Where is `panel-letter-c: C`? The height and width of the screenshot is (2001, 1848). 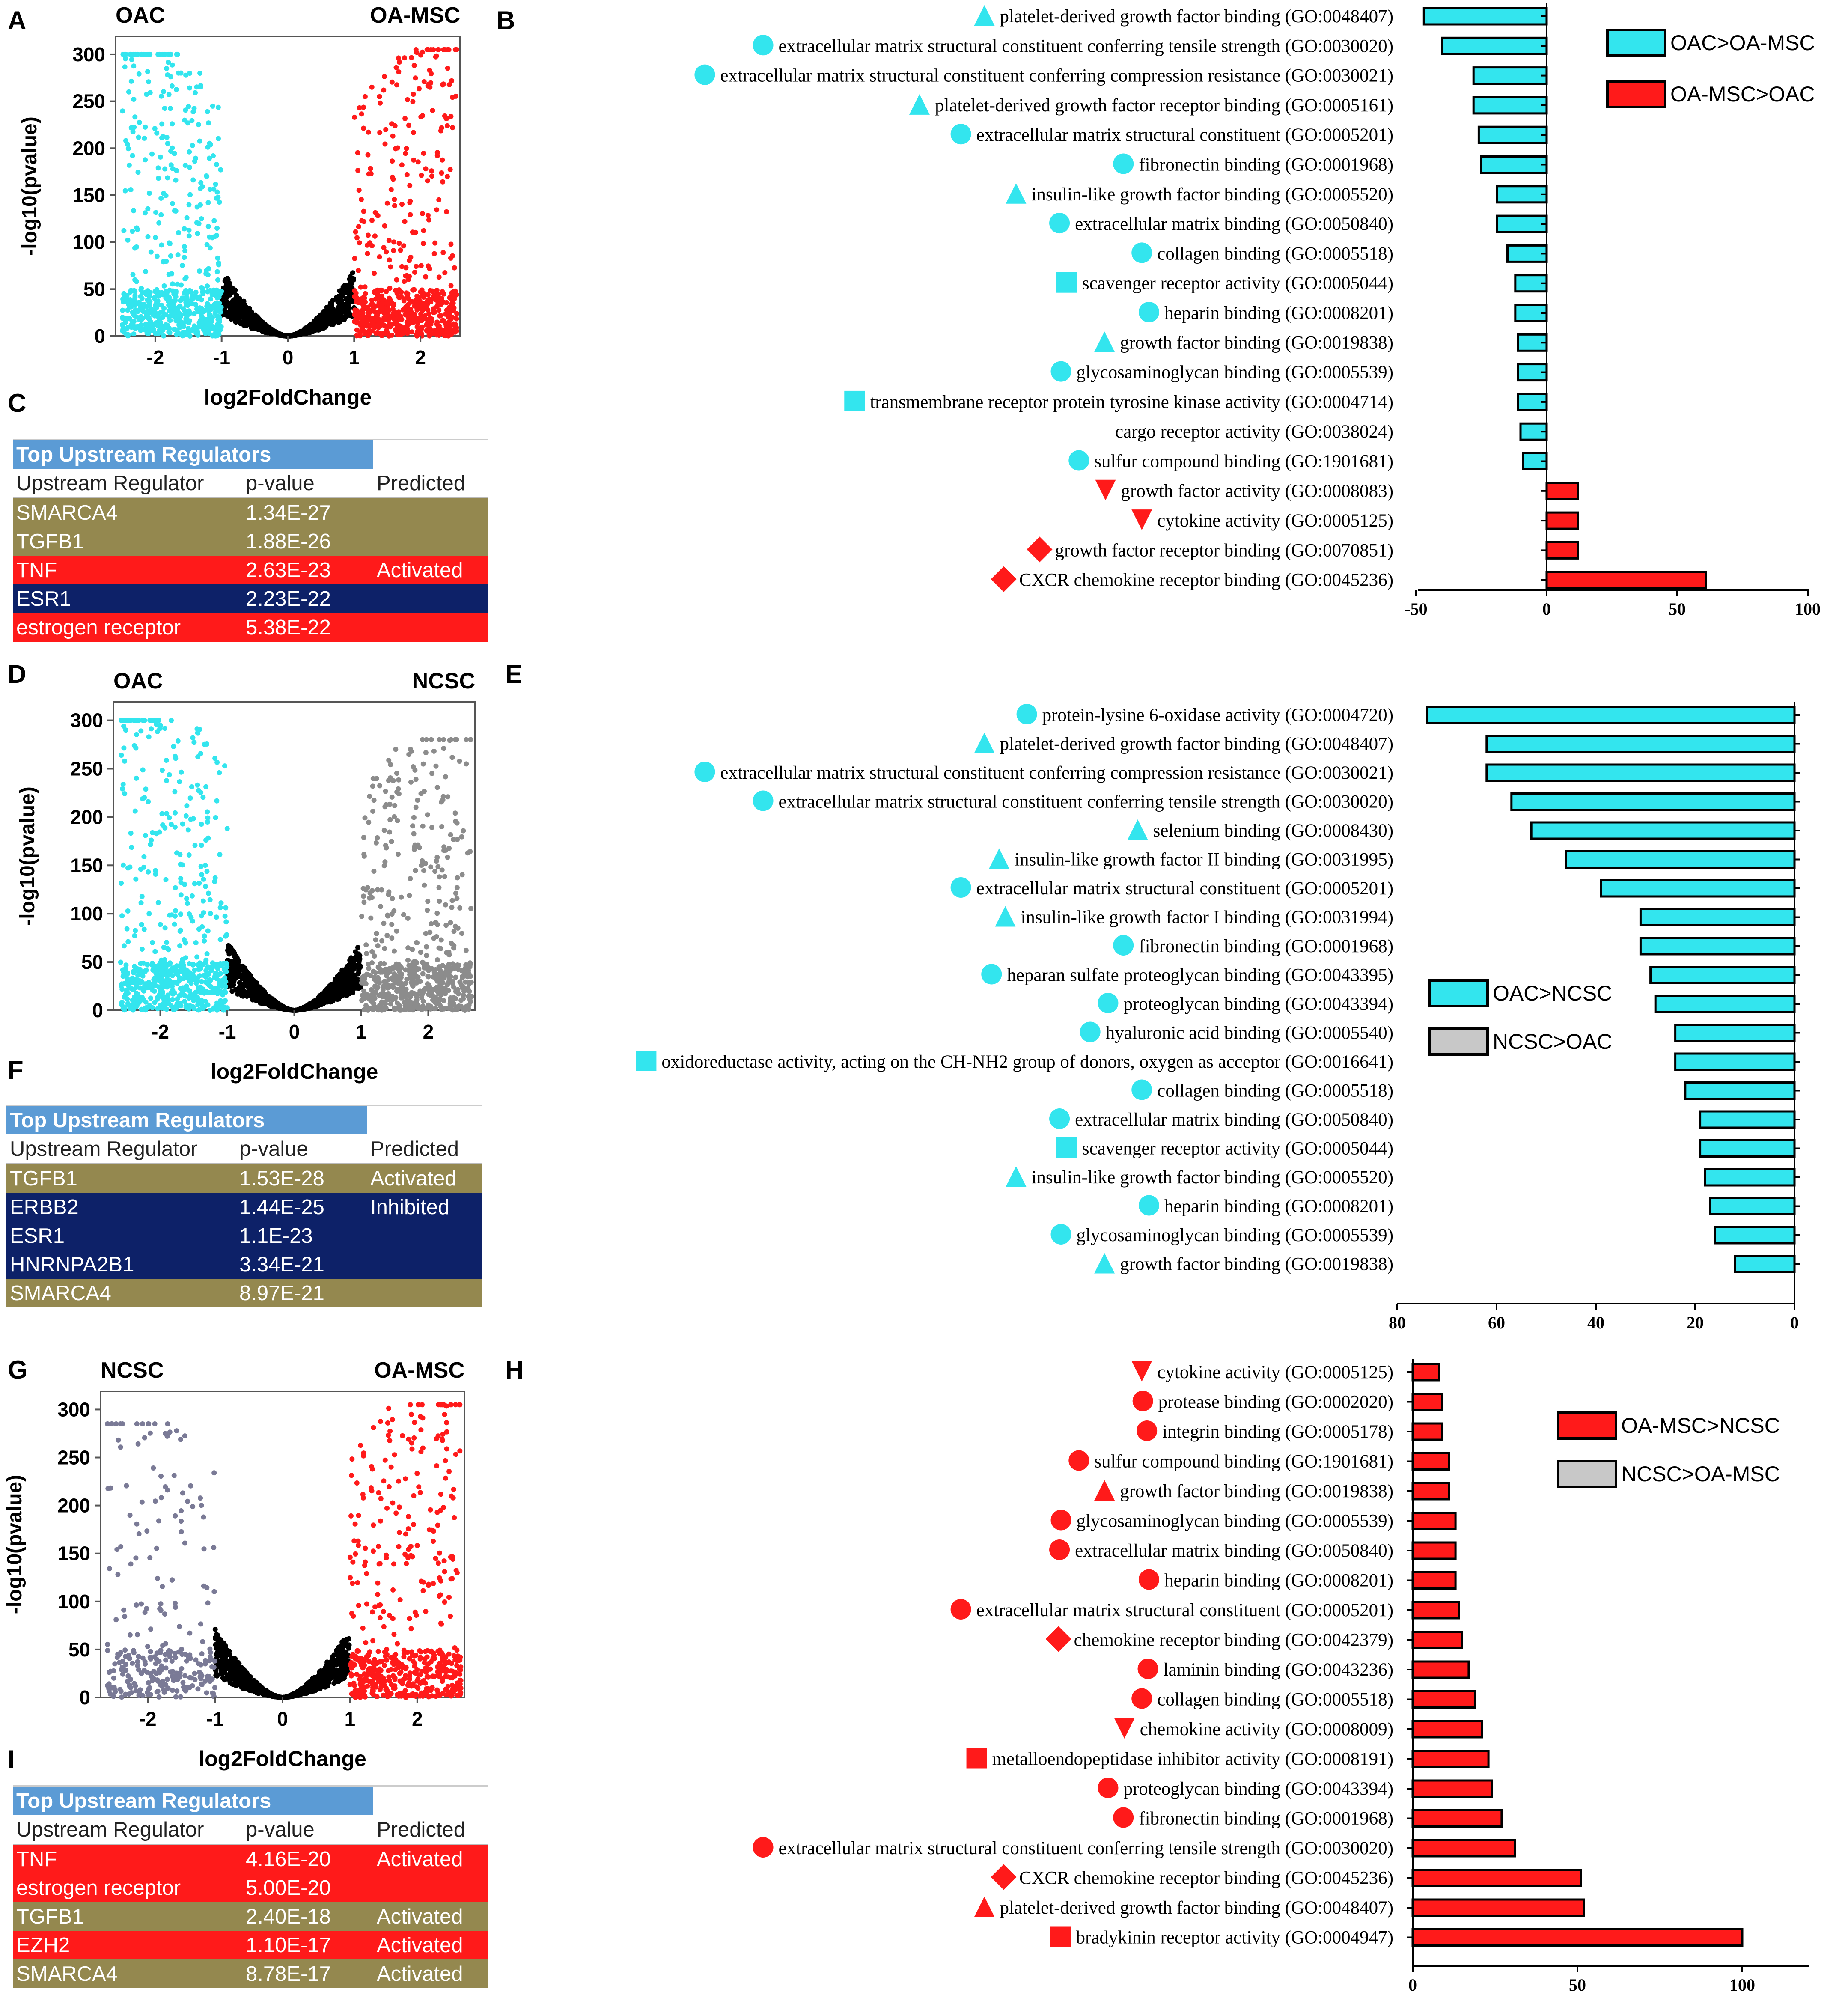
panel-letter-c: C is located at coordinates (17, 403).